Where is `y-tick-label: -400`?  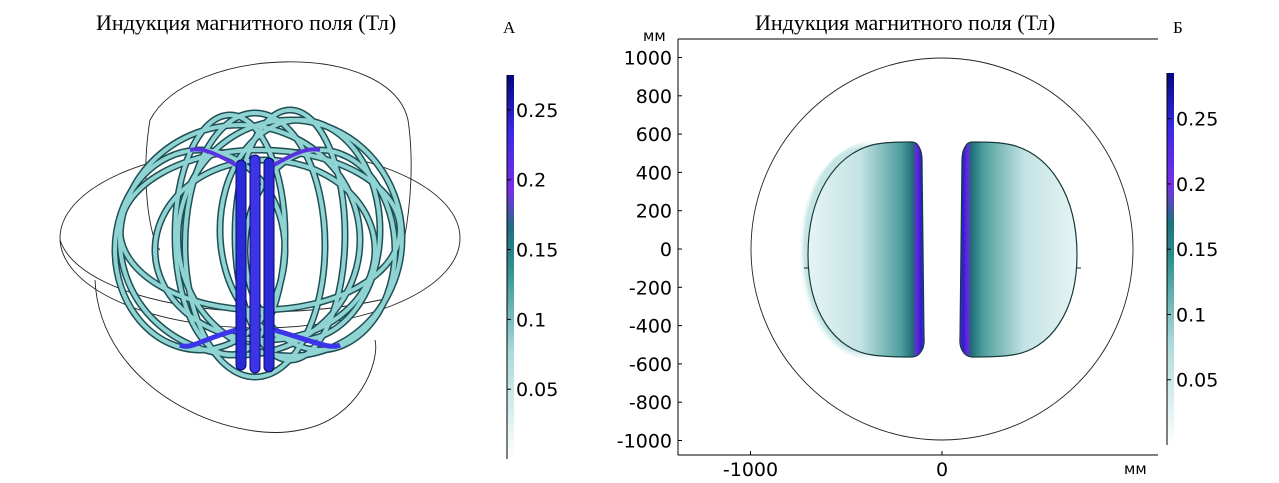
y-tick-label: -400 is located at coordinates (650, 327).